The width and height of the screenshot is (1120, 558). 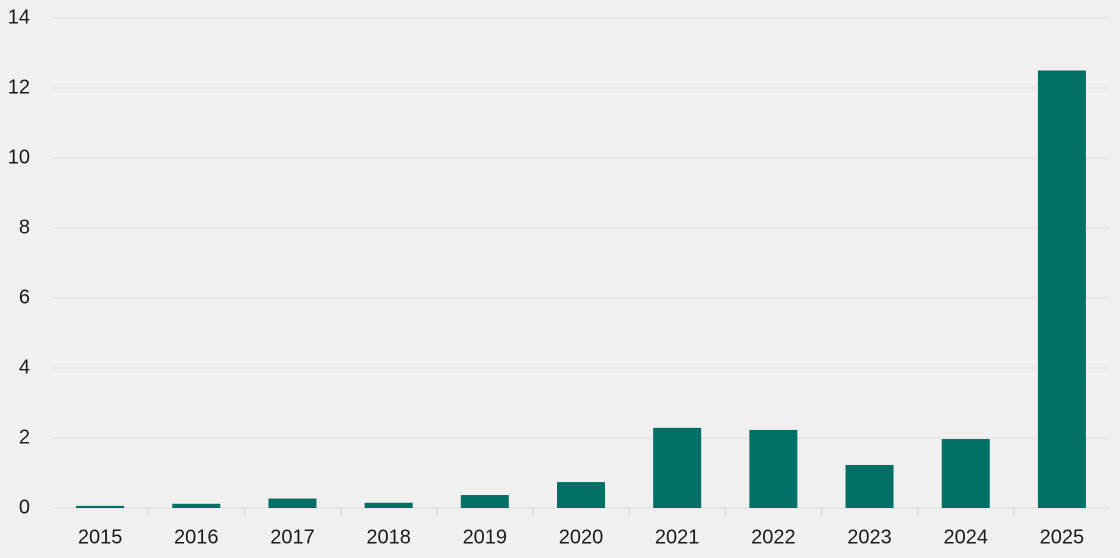 I want to click on x-tick-label: 2019, so click(x=485, y=537).